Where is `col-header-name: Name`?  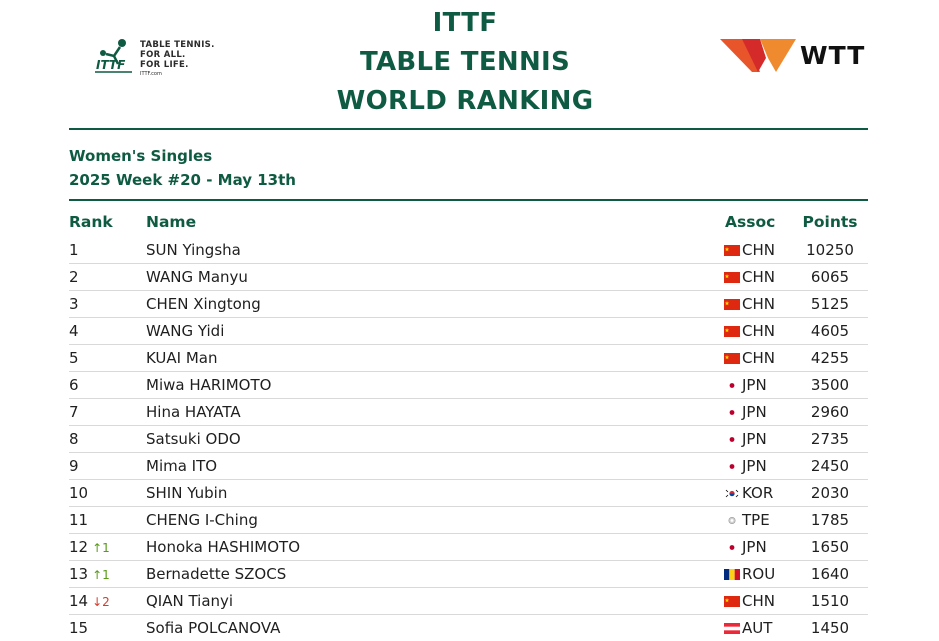
col-header-name: Name is located at coordinates (171, 222).